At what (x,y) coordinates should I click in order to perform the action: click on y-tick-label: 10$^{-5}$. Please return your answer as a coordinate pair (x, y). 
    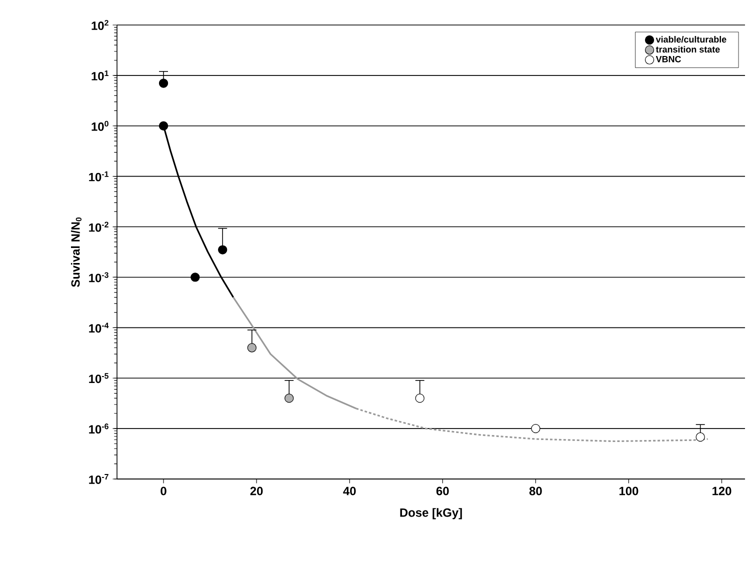
    Looking at the image, I should click on (98, 378).